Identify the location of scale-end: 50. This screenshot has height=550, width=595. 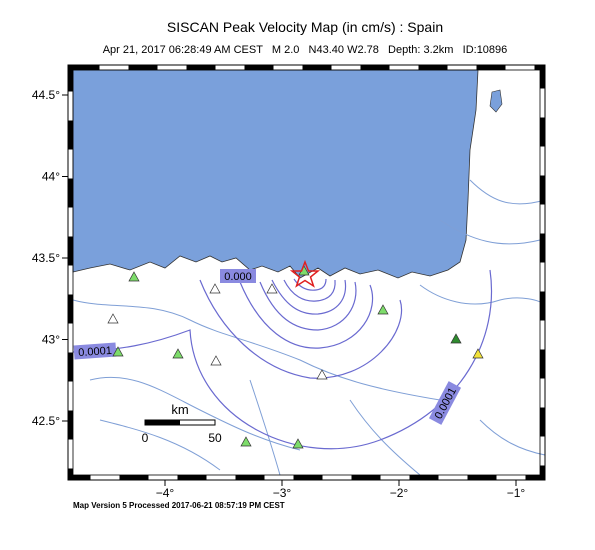
(215, 438).